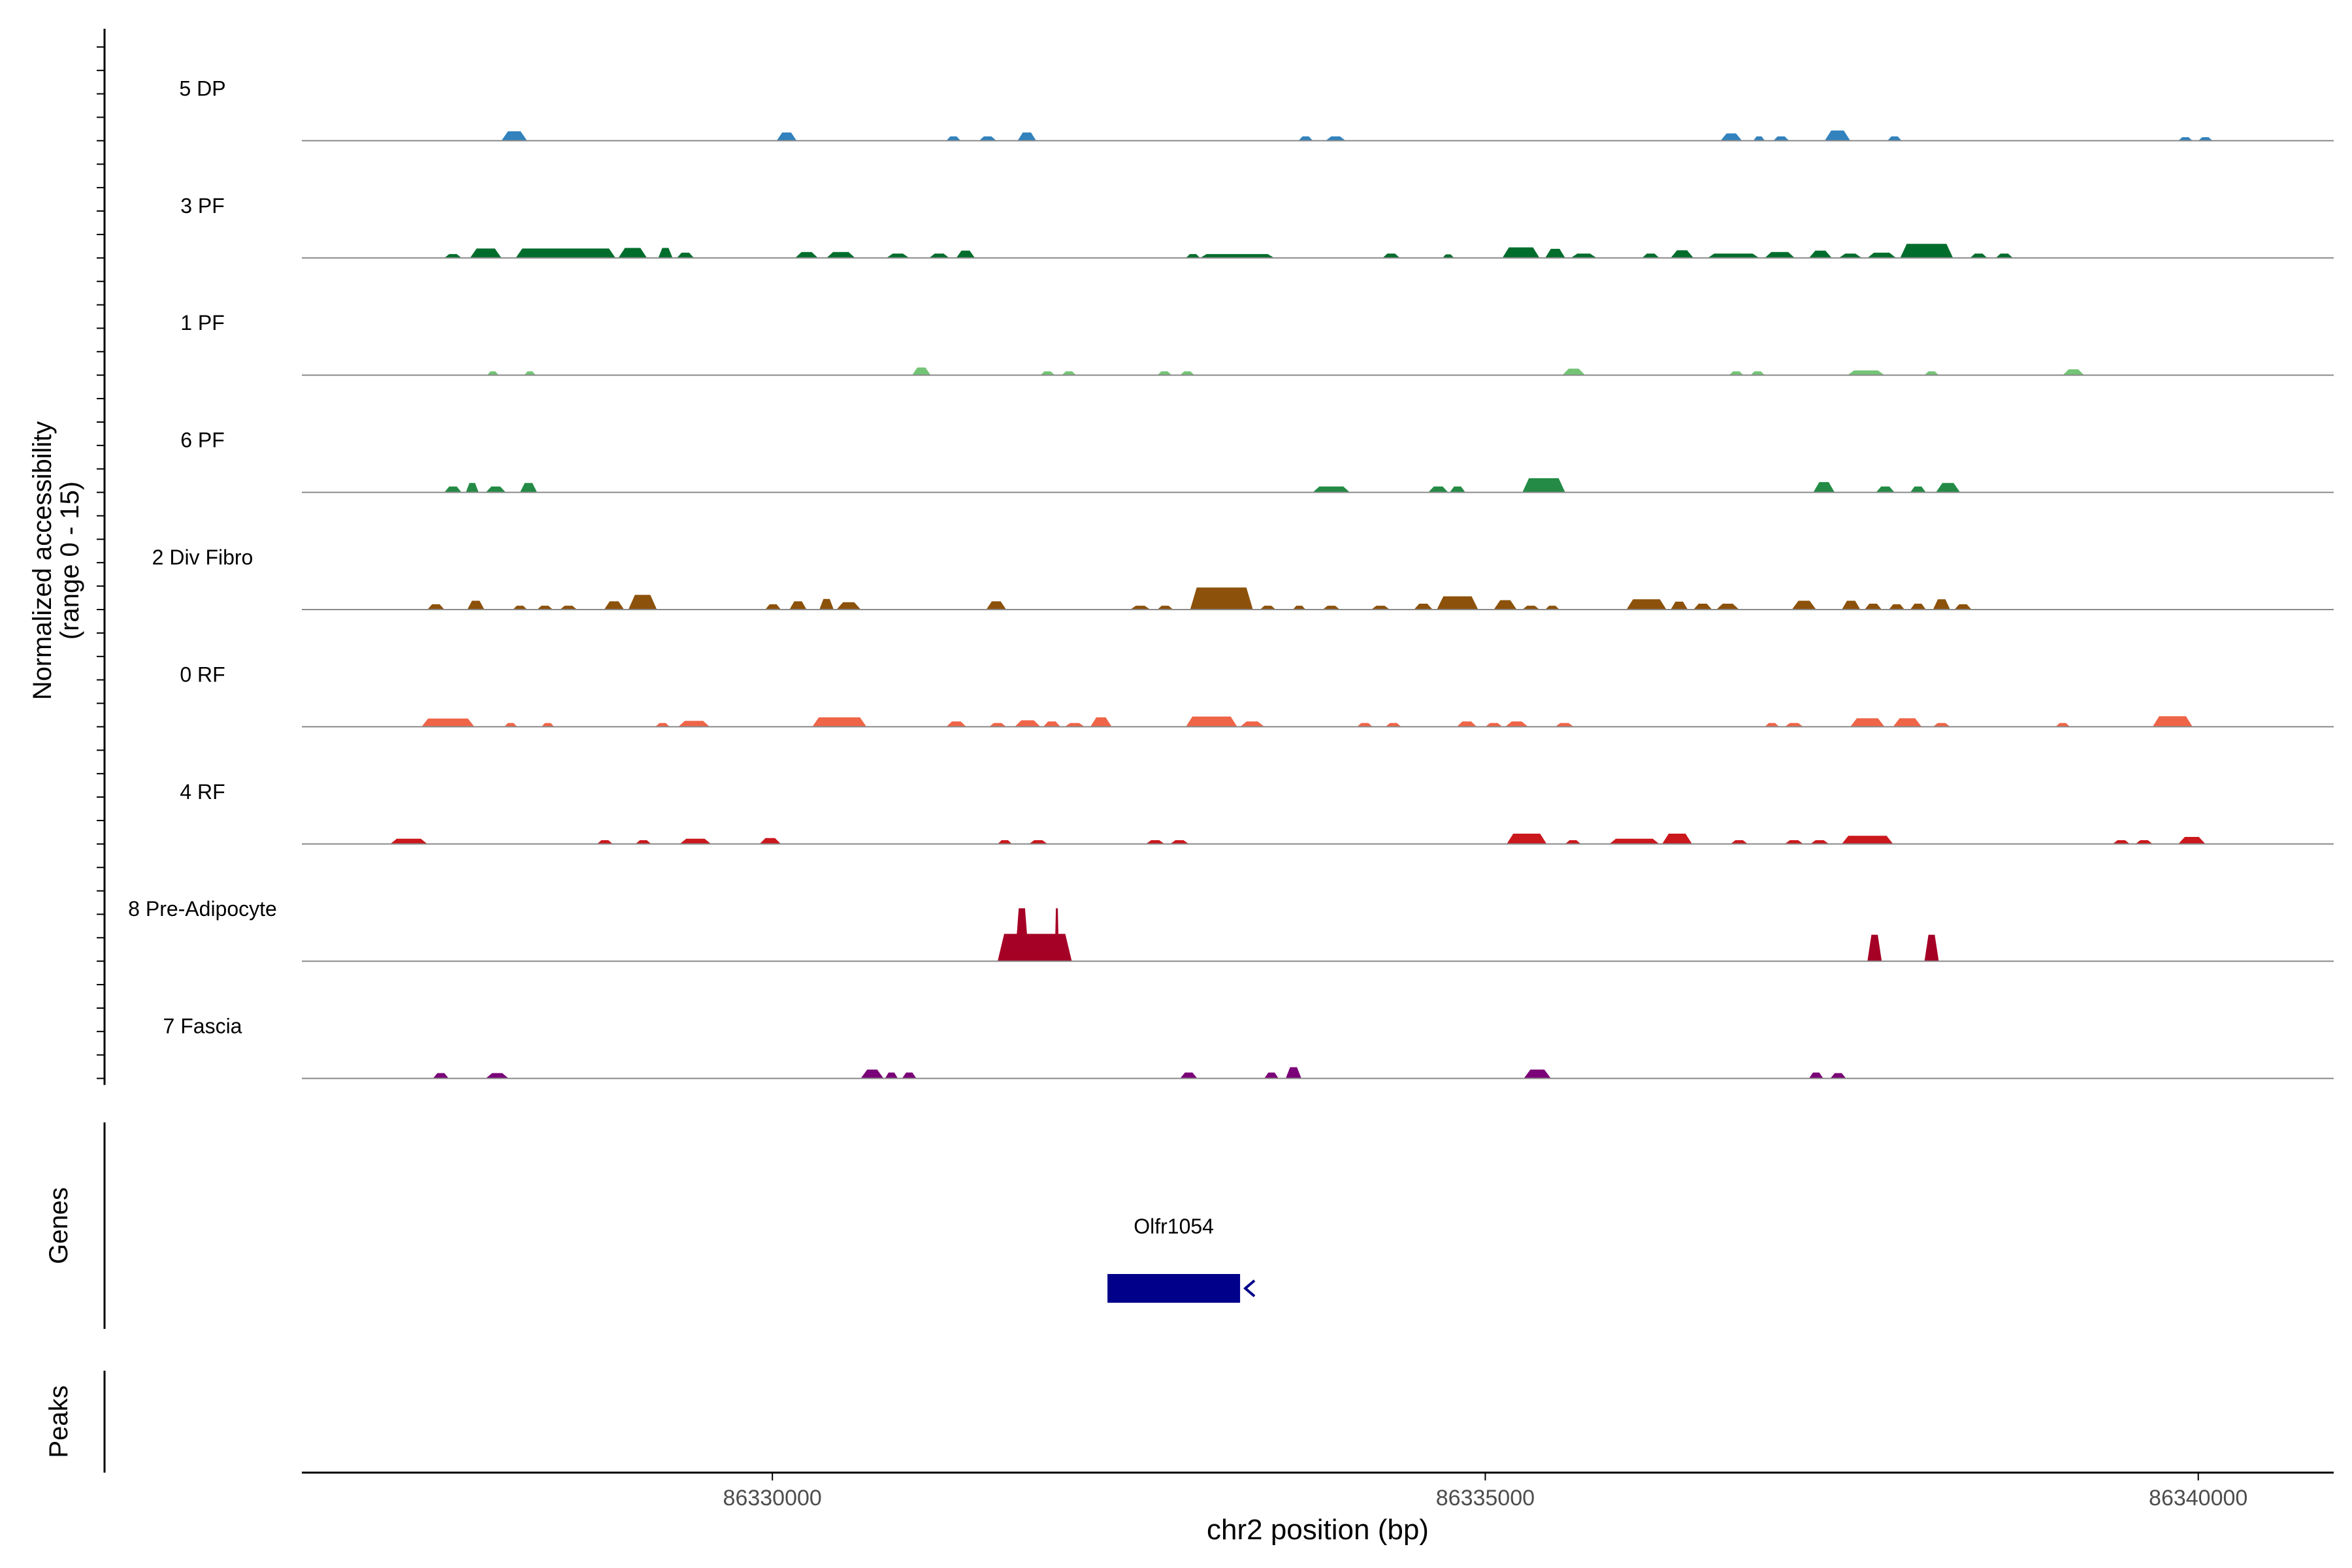 The image size is (2352, 1568). Describe the element at coordinates (1318, 1491) in the screenshot. I see `x-axis: 86330000 86335000 86340000` at that location.